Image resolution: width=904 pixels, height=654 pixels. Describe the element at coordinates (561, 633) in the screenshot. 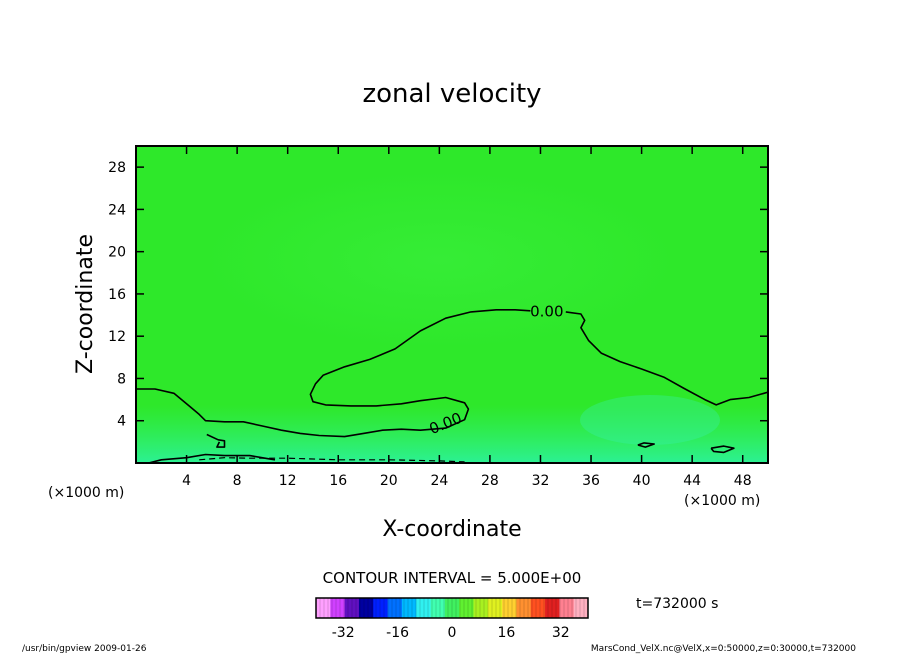

I see `colorbar-tick-label: 32` at that location.